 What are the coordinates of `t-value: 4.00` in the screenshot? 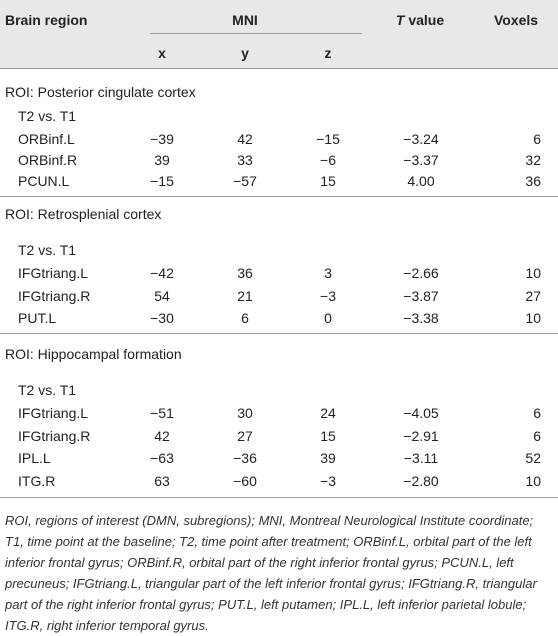 It's located at (421, 181).